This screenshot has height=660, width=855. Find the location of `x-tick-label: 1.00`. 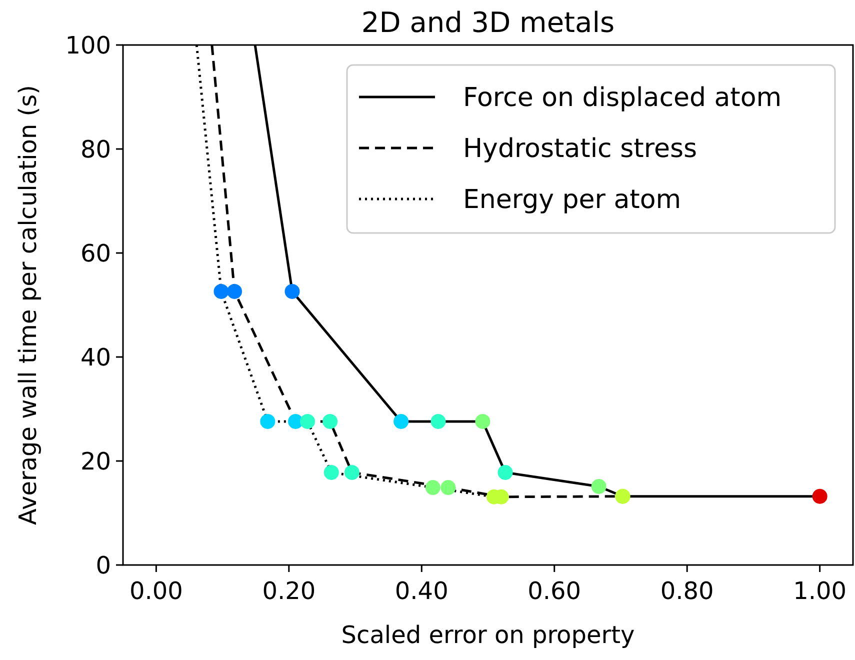

x-tick-label: 1.00 is located at coordinates (820, 591).